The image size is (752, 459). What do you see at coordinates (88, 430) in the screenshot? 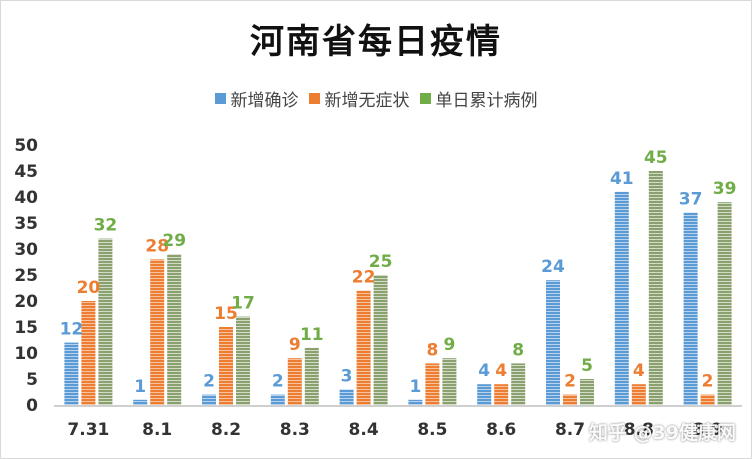
I see `x-tick-label: 7.31` at bounding box center [88, 430].